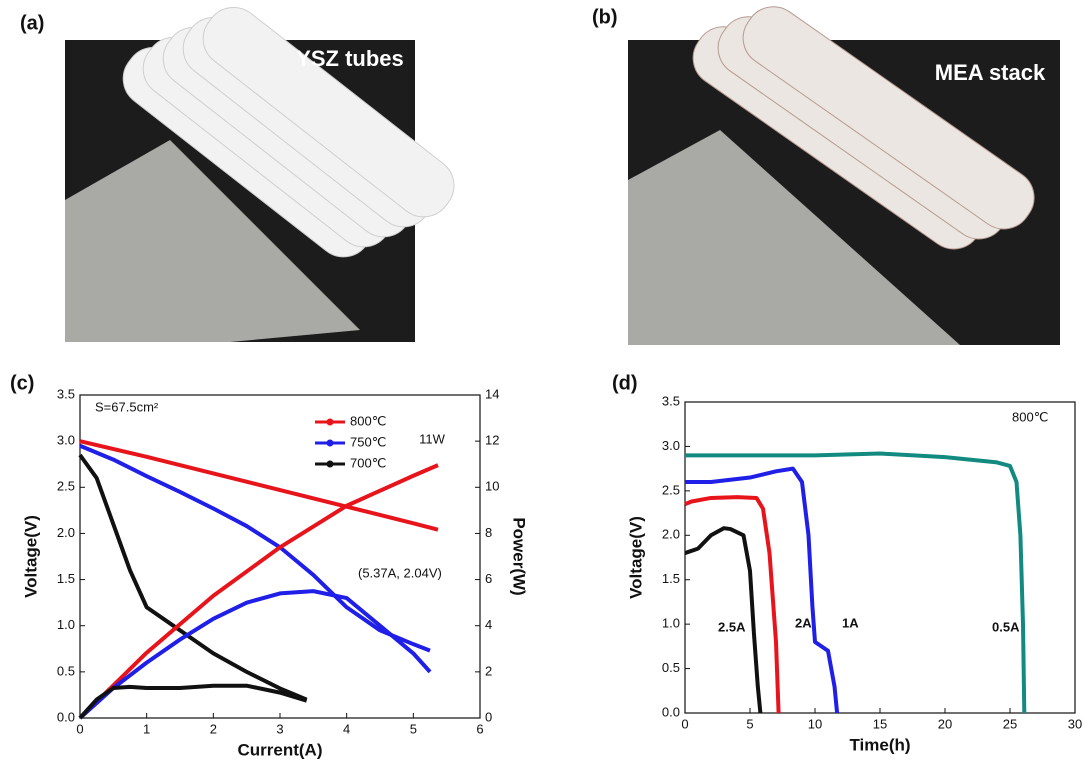 The image size is (1088, 771). What do you see at coordinates (803, 622) in the screenshot?
I see `series-label: 2A` at bounding box center [803, 622].